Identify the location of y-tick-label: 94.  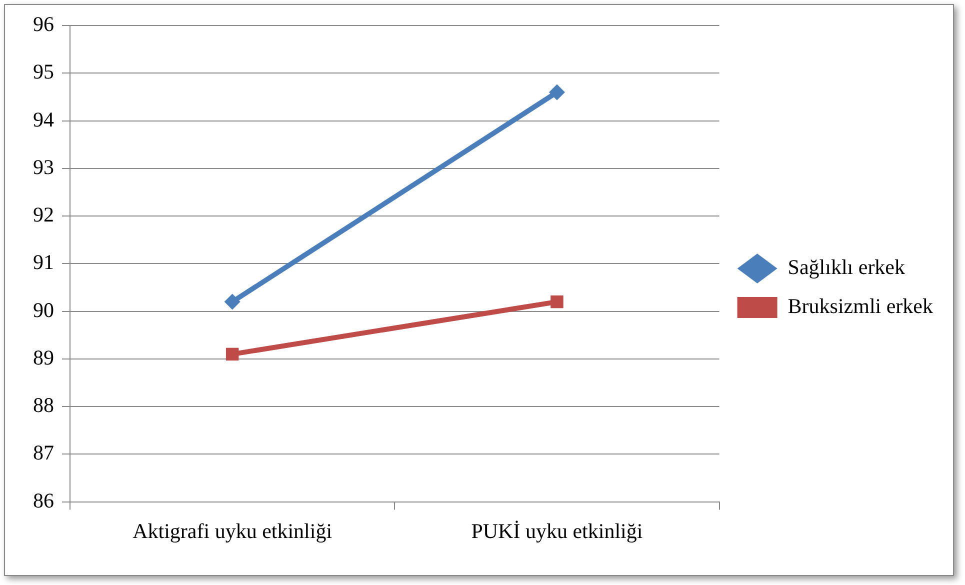
(43, 119).